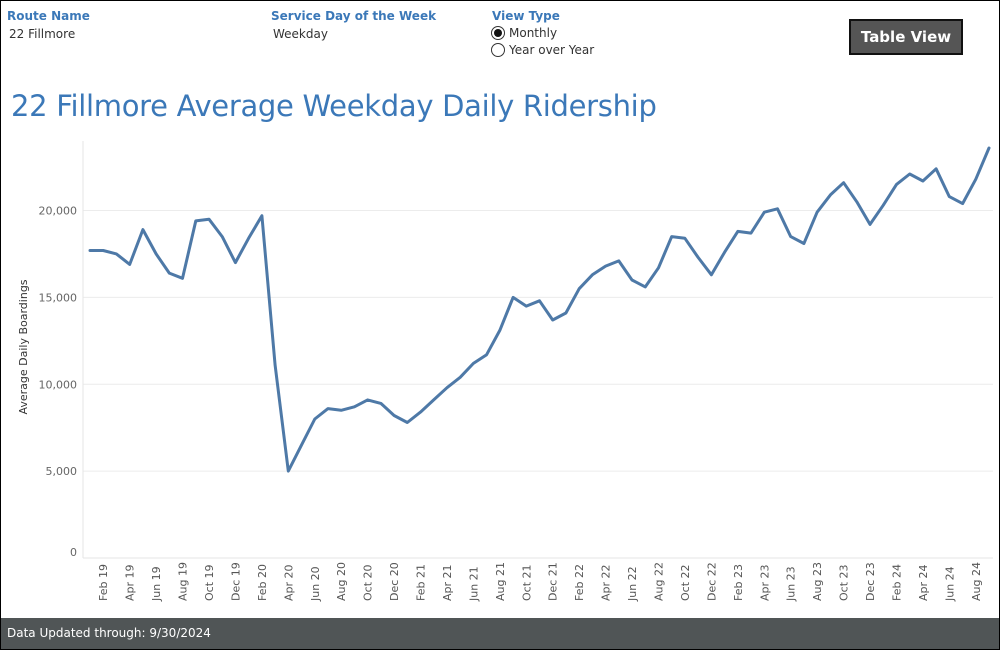 This screenshot has width=1000, height=650. What do you see at coordinates (288, 582) in the screenshot?
I see `x-tick-label: Apr 20` at bounding box center [288, 582].